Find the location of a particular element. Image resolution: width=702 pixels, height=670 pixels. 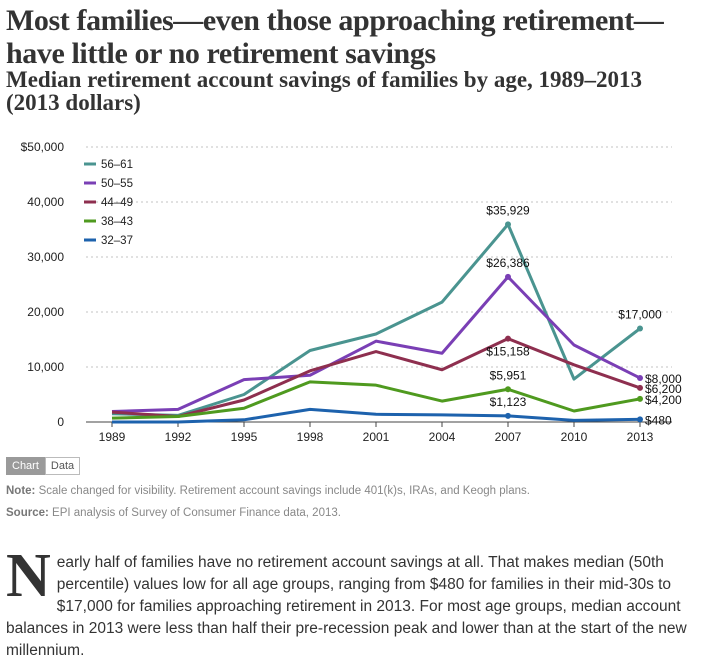

data-label: $5,951 is located at coordinates (508, 375).